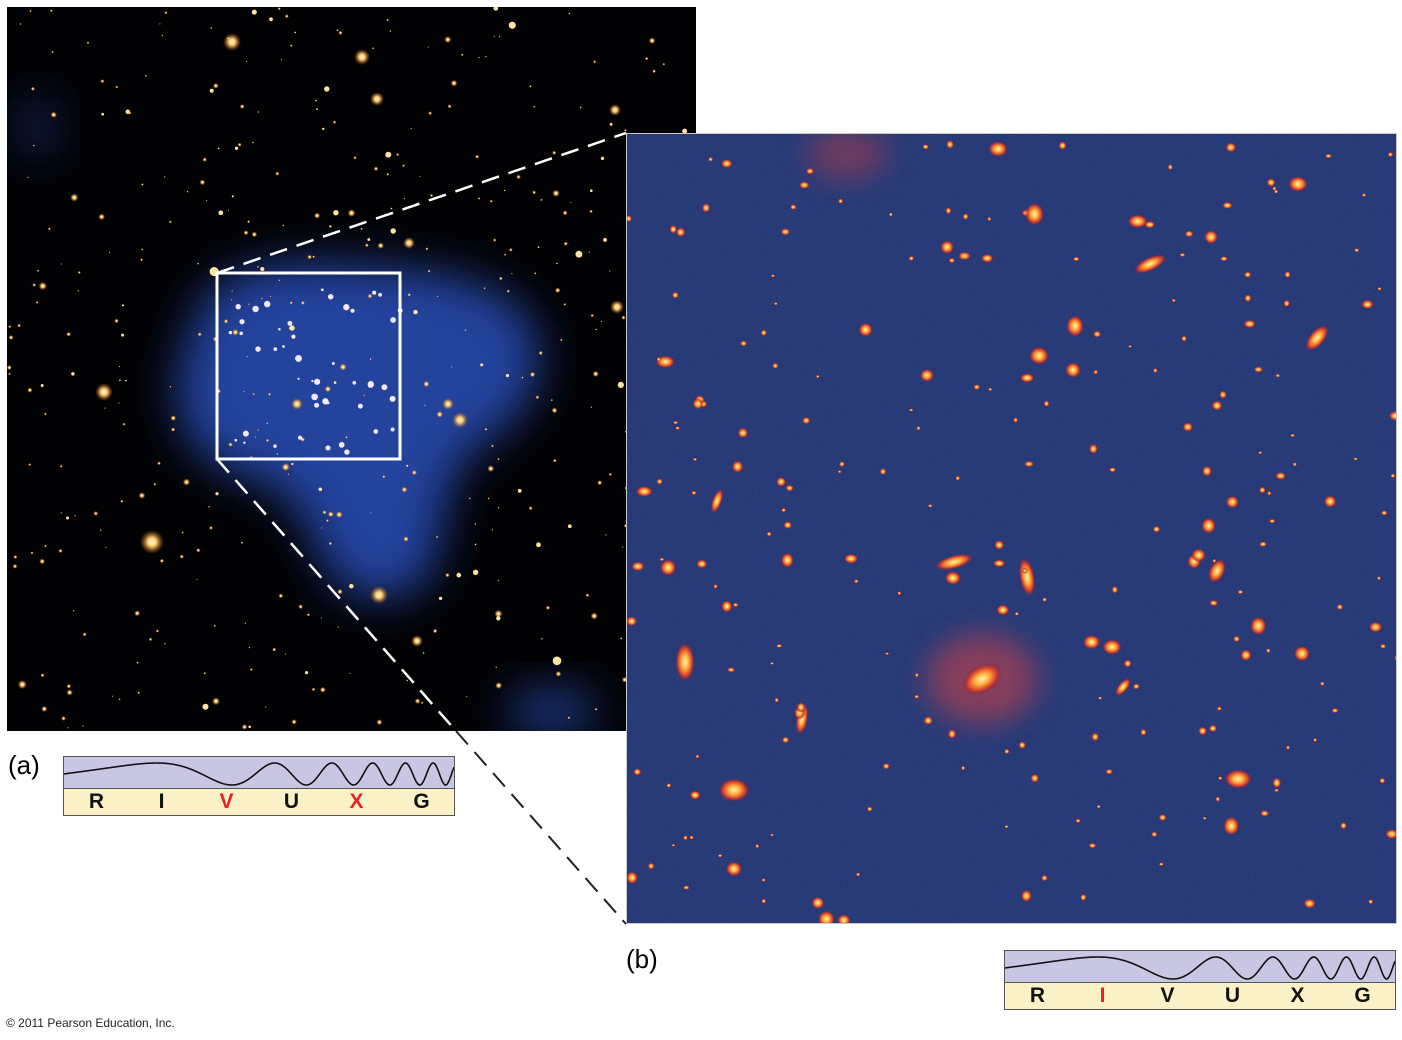 The width and height of the screenshot is (1402, 1040). What do you see at coordinates (1232, 995) in the screenshot?
I see `band-u: U` at bounding box center [1232, 995].